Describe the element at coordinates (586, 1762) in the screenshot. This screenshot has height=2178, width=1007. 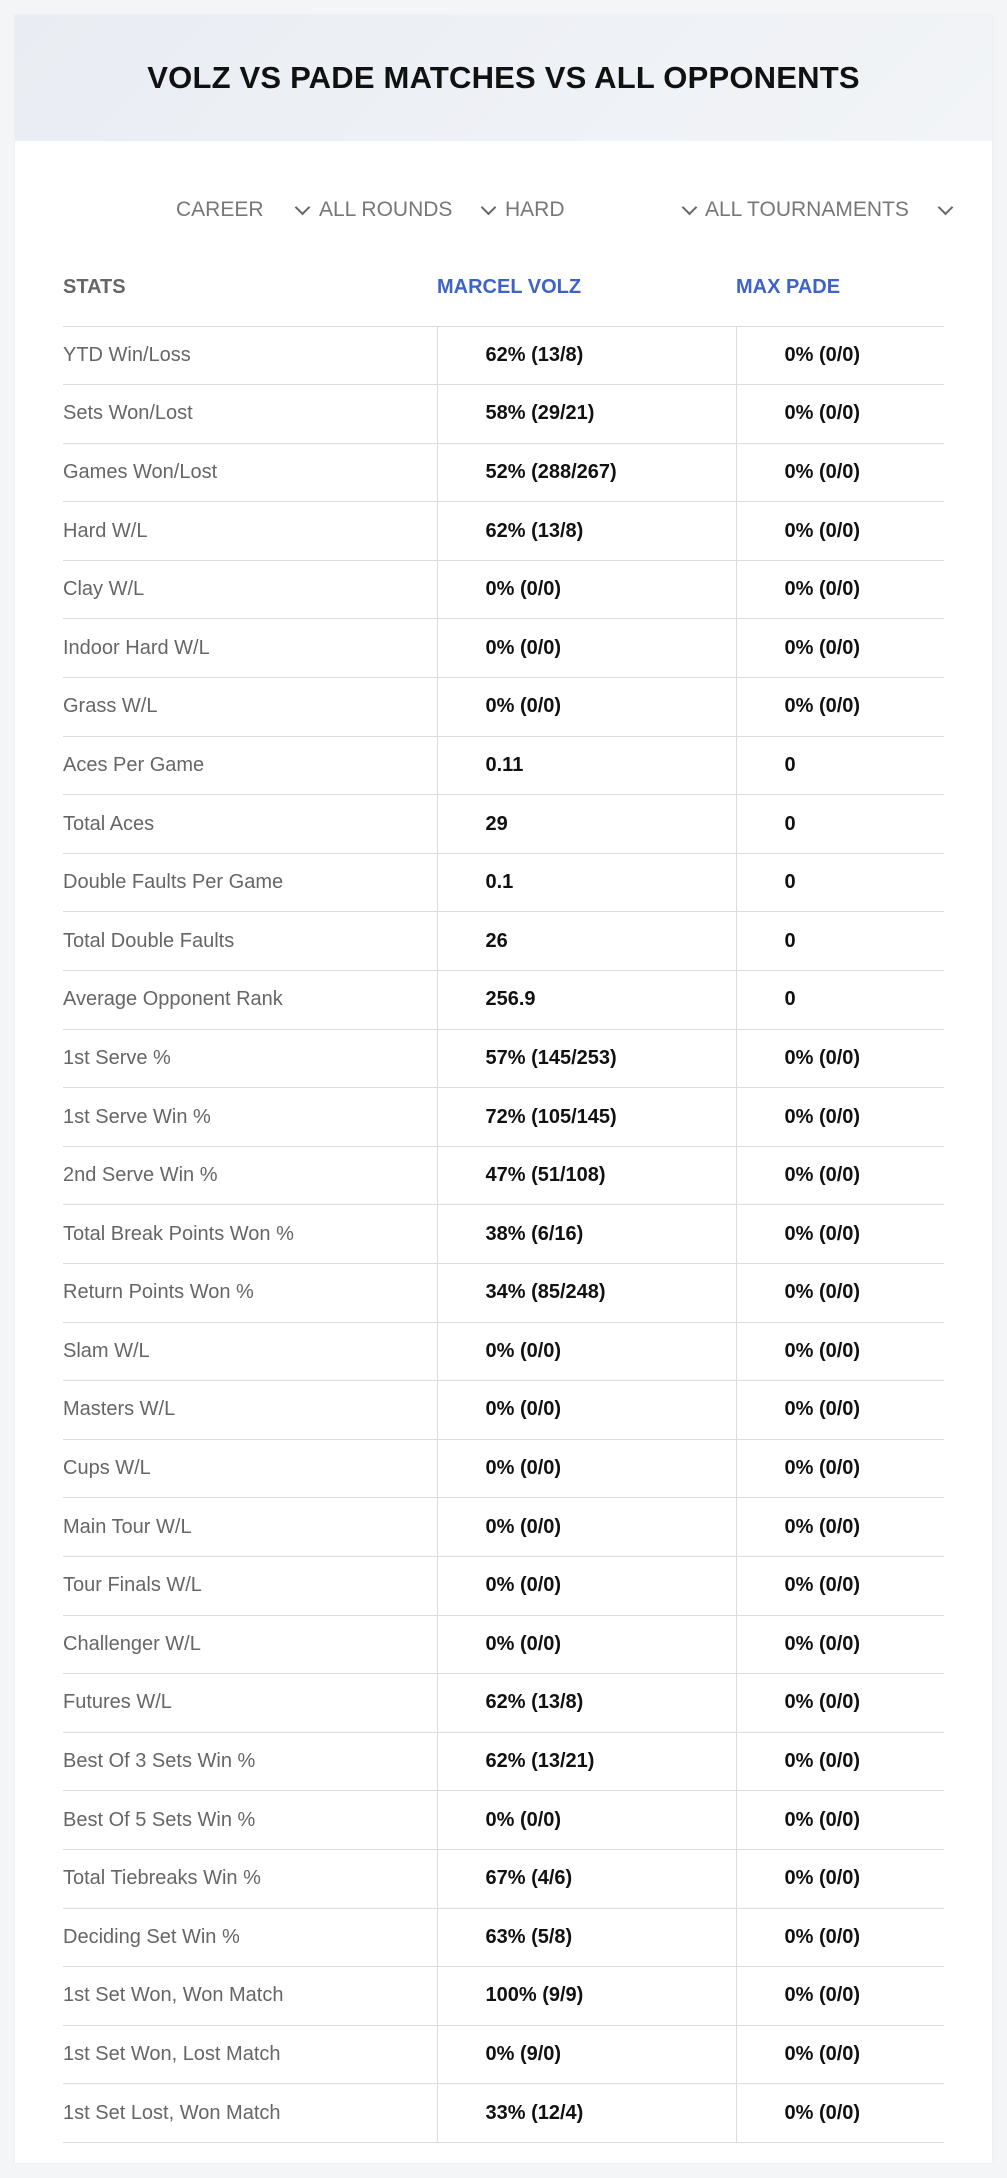
I see `player1-value: 62% (13/21)` at that location.